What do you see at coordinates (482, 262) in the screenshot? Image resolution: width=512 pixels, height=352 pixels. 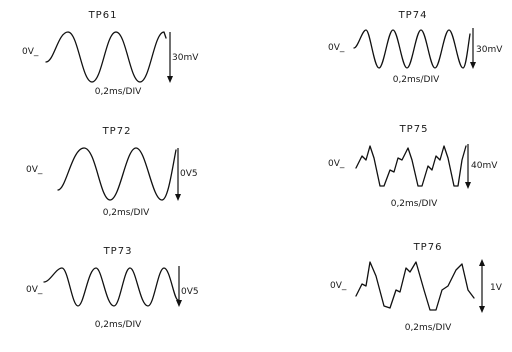 I see `tp76-arrowhead-top` at bounding box center [482, 262].